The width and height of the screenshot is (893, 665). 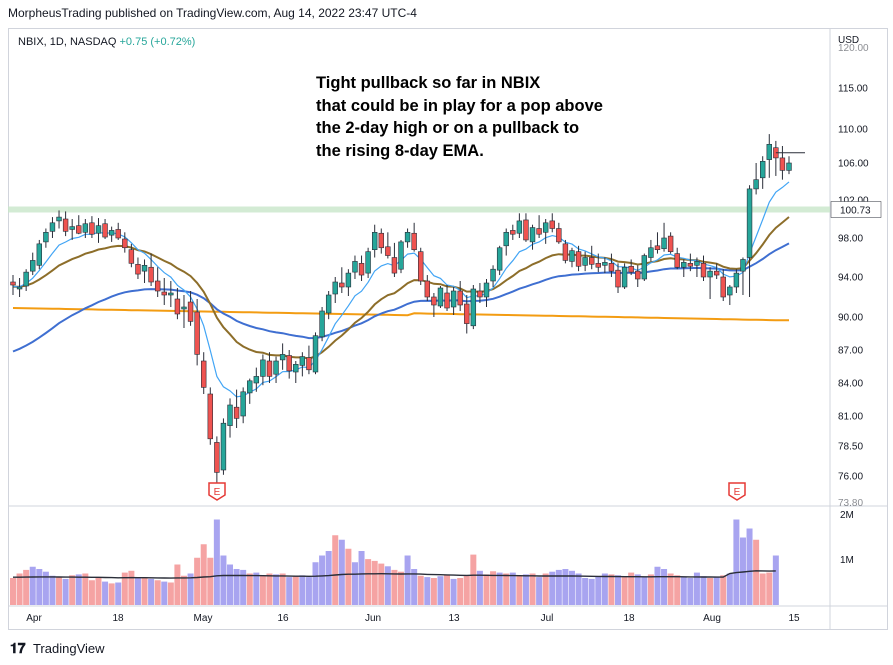 What do you see at coordinates (448, 128) in the screenshot?
I see `annotation-line-3: the 2-day high or on a pullback to` at bounding box center [448, 128].